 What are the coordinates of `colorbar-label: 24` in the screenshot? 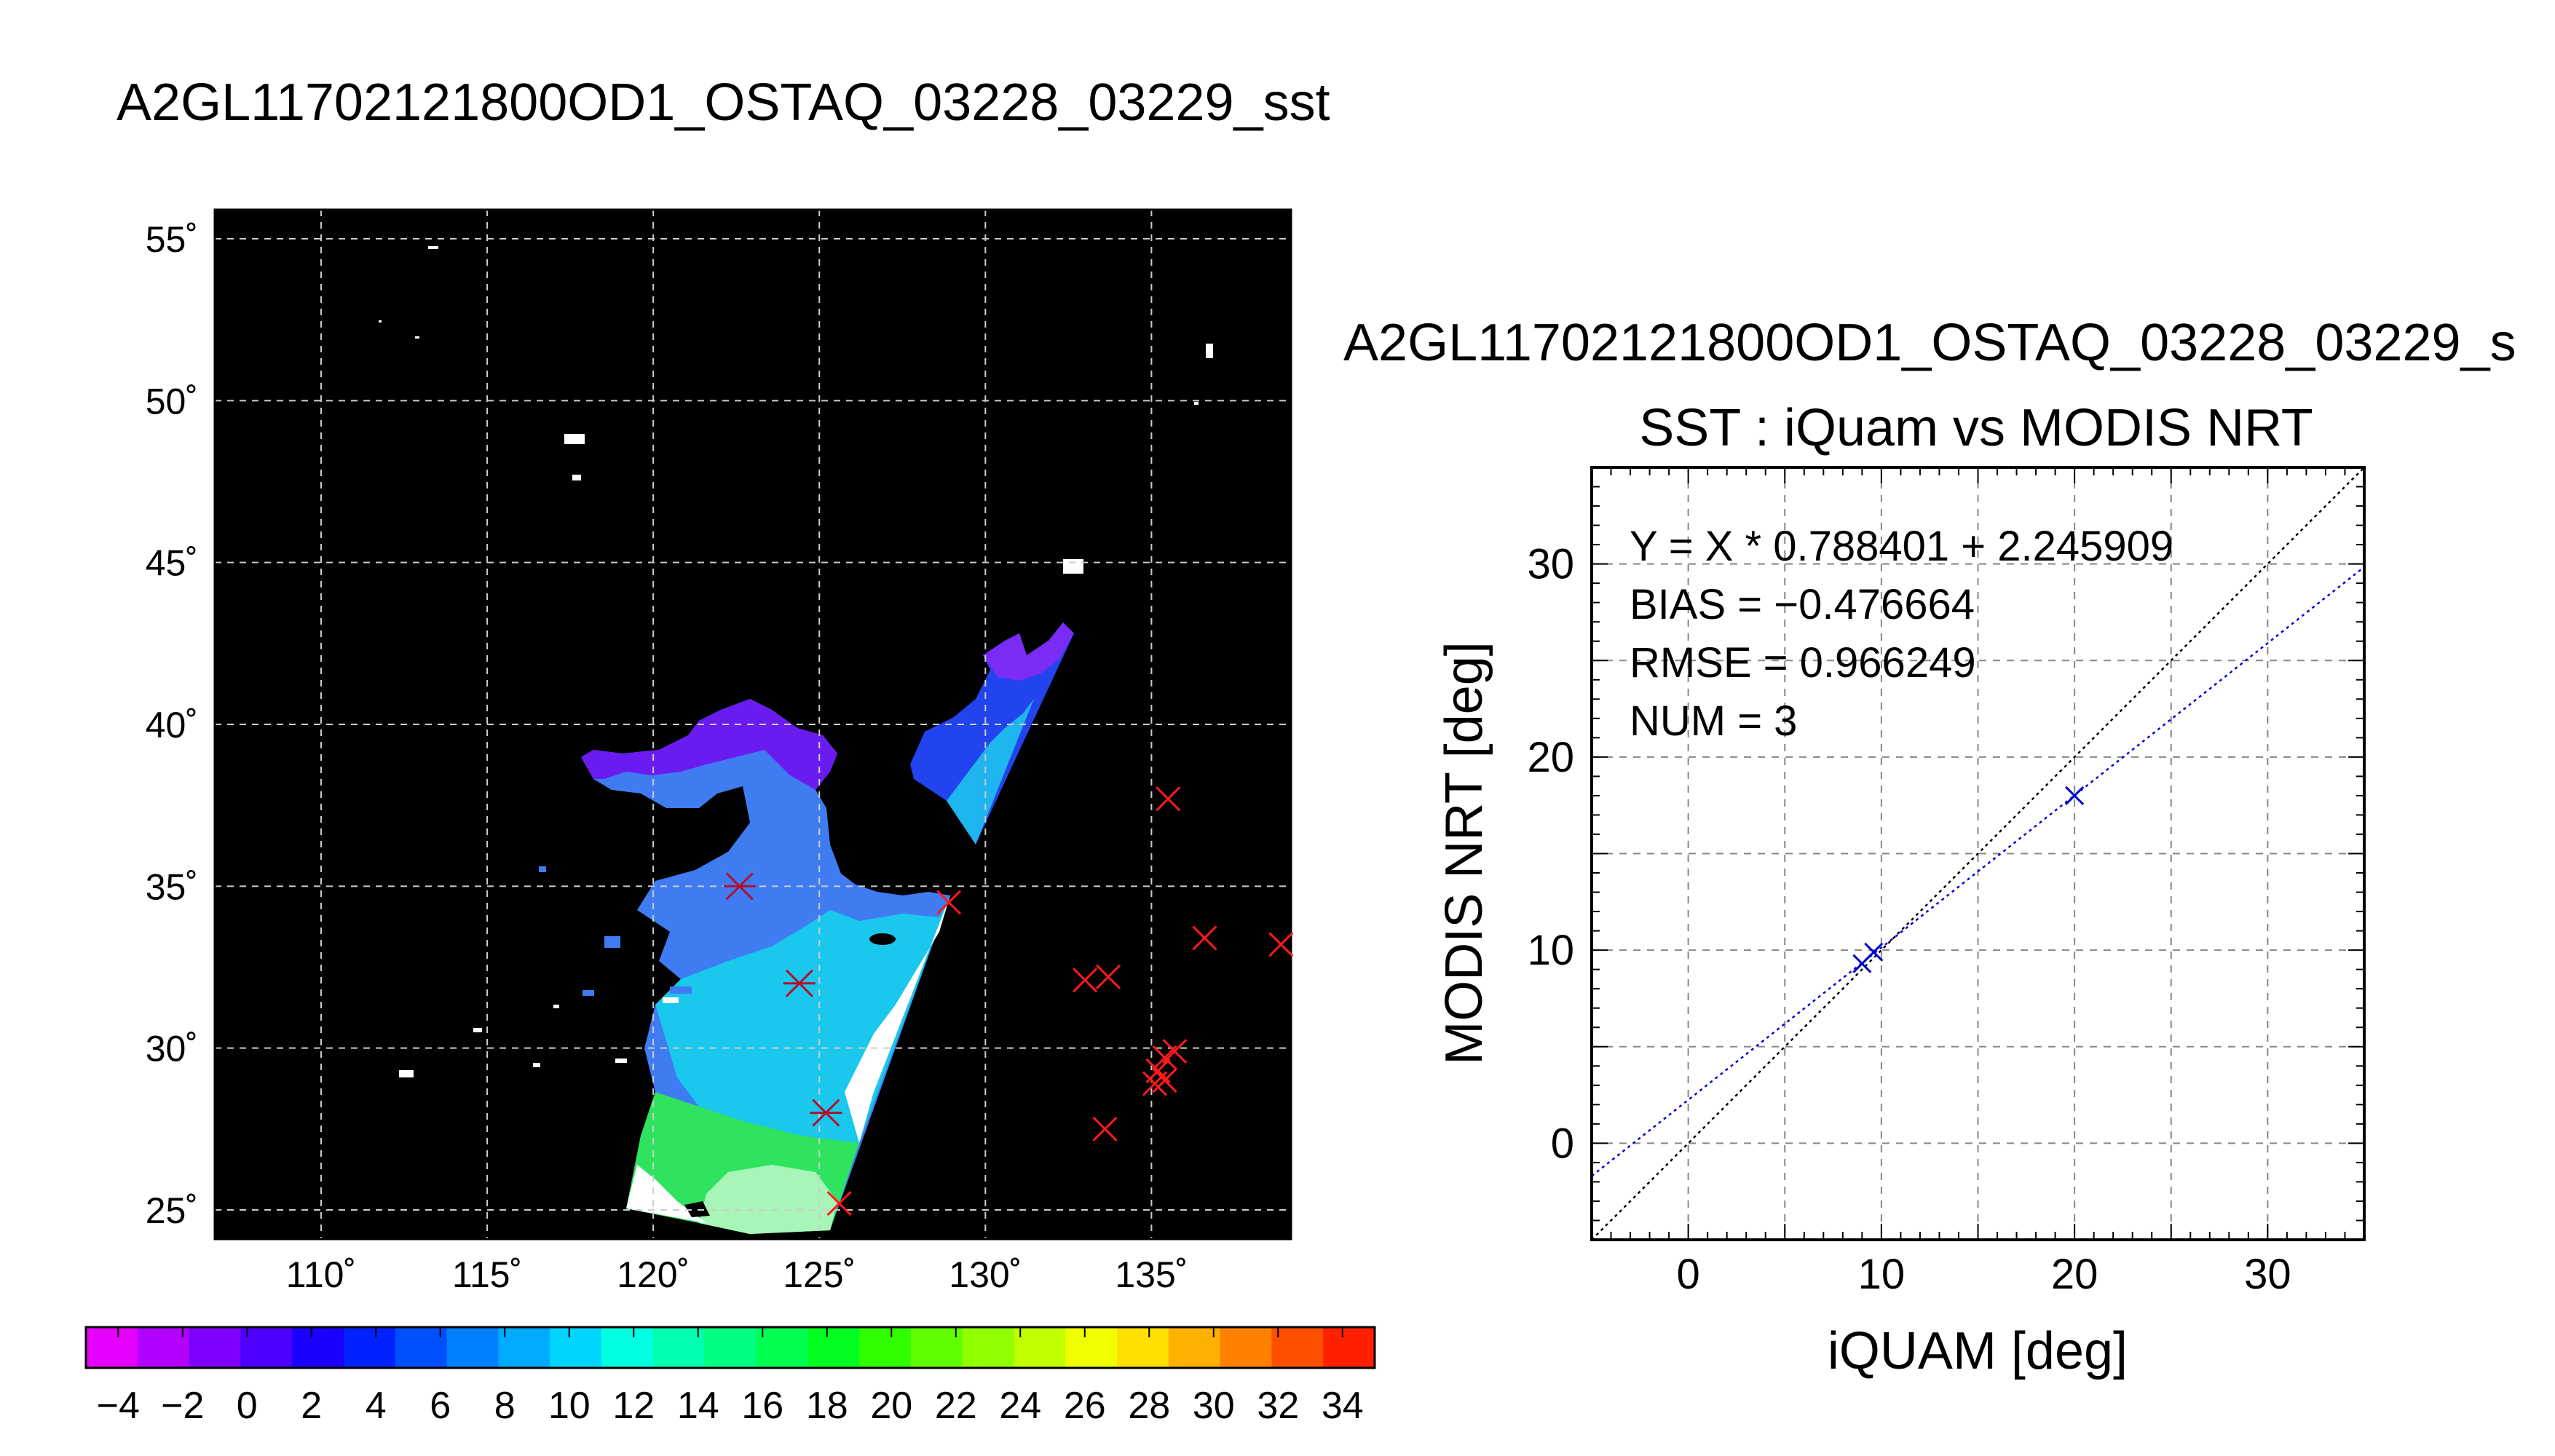 It's located at (1020, 1406).